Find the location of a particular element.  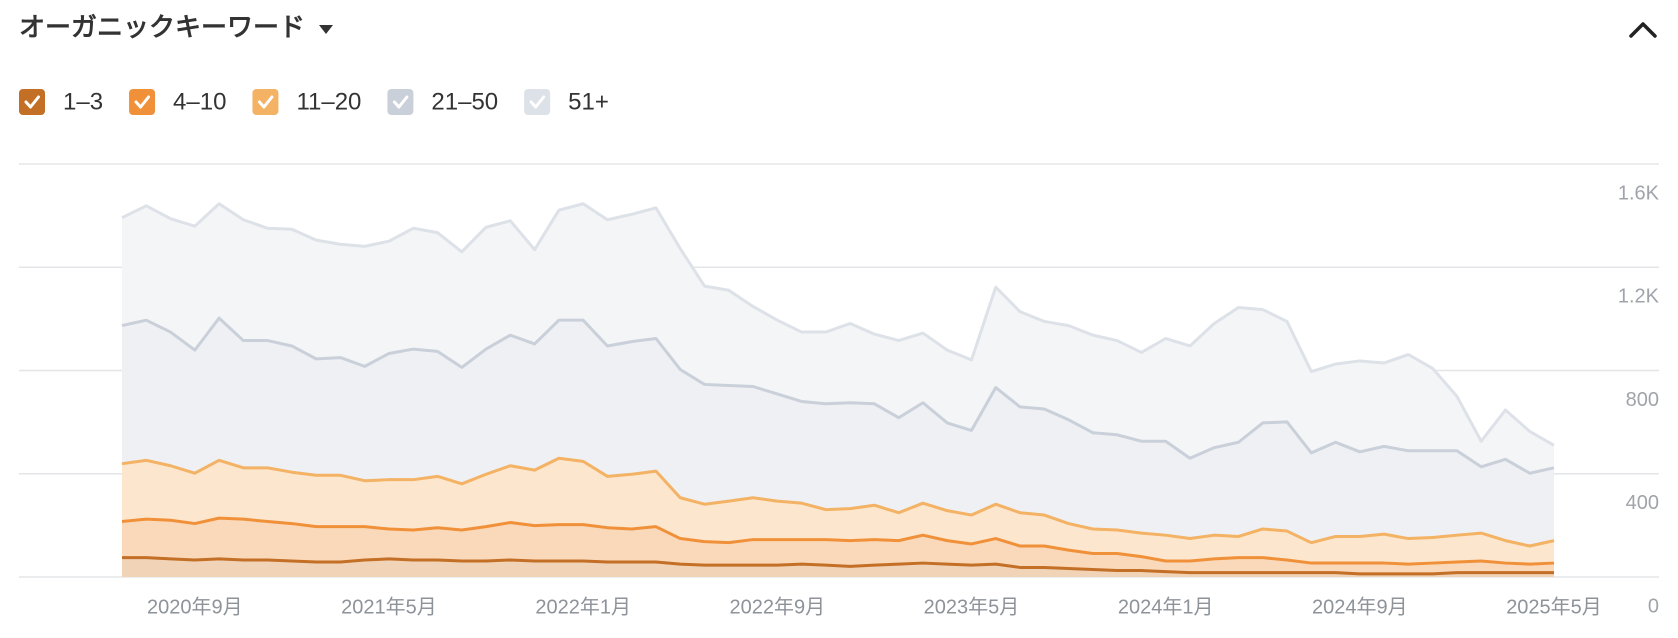

legend-label: 51+ is located at coordinates (588, 101).